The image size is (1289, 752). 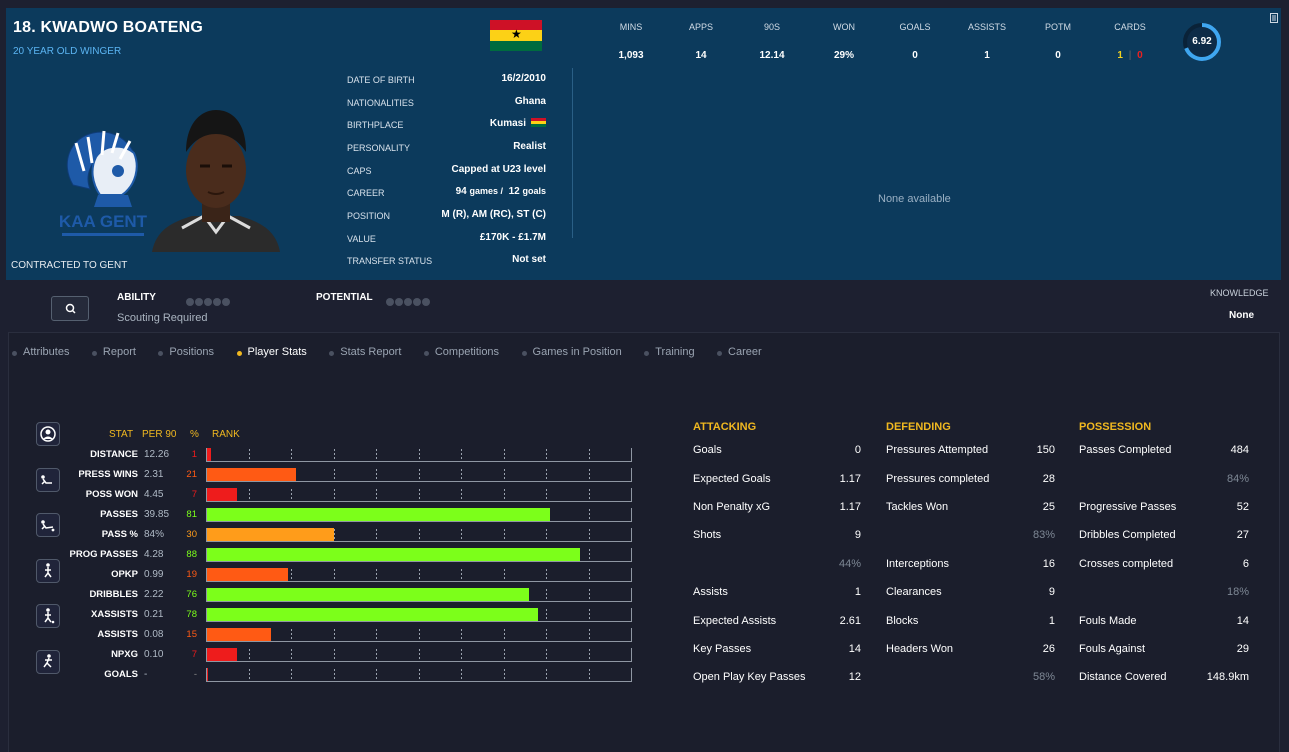 What do you see at coordinates (722, 649) in the screenshot?
I see `table-row-label: Key Passes` at bounding box center [722, 649].